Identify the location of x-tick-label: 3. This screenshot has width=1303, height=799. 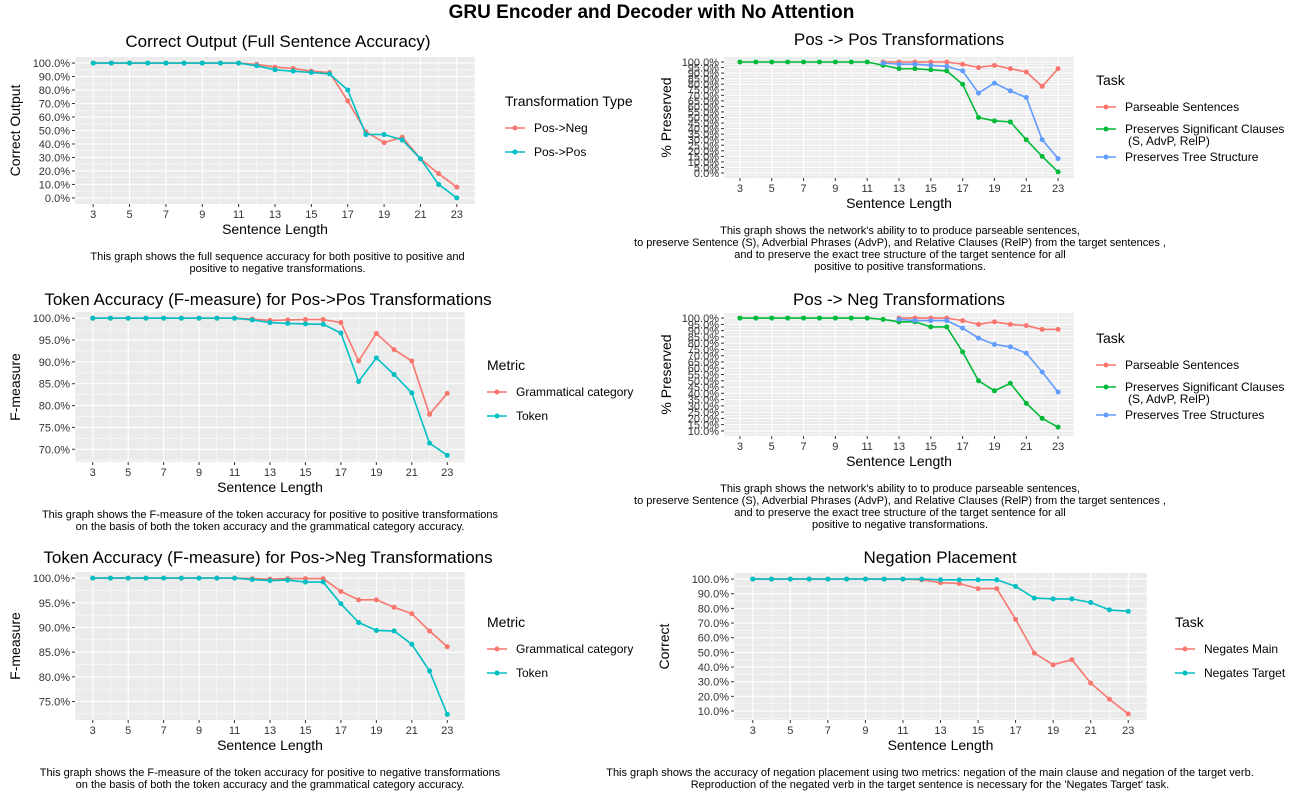
(753, 731).